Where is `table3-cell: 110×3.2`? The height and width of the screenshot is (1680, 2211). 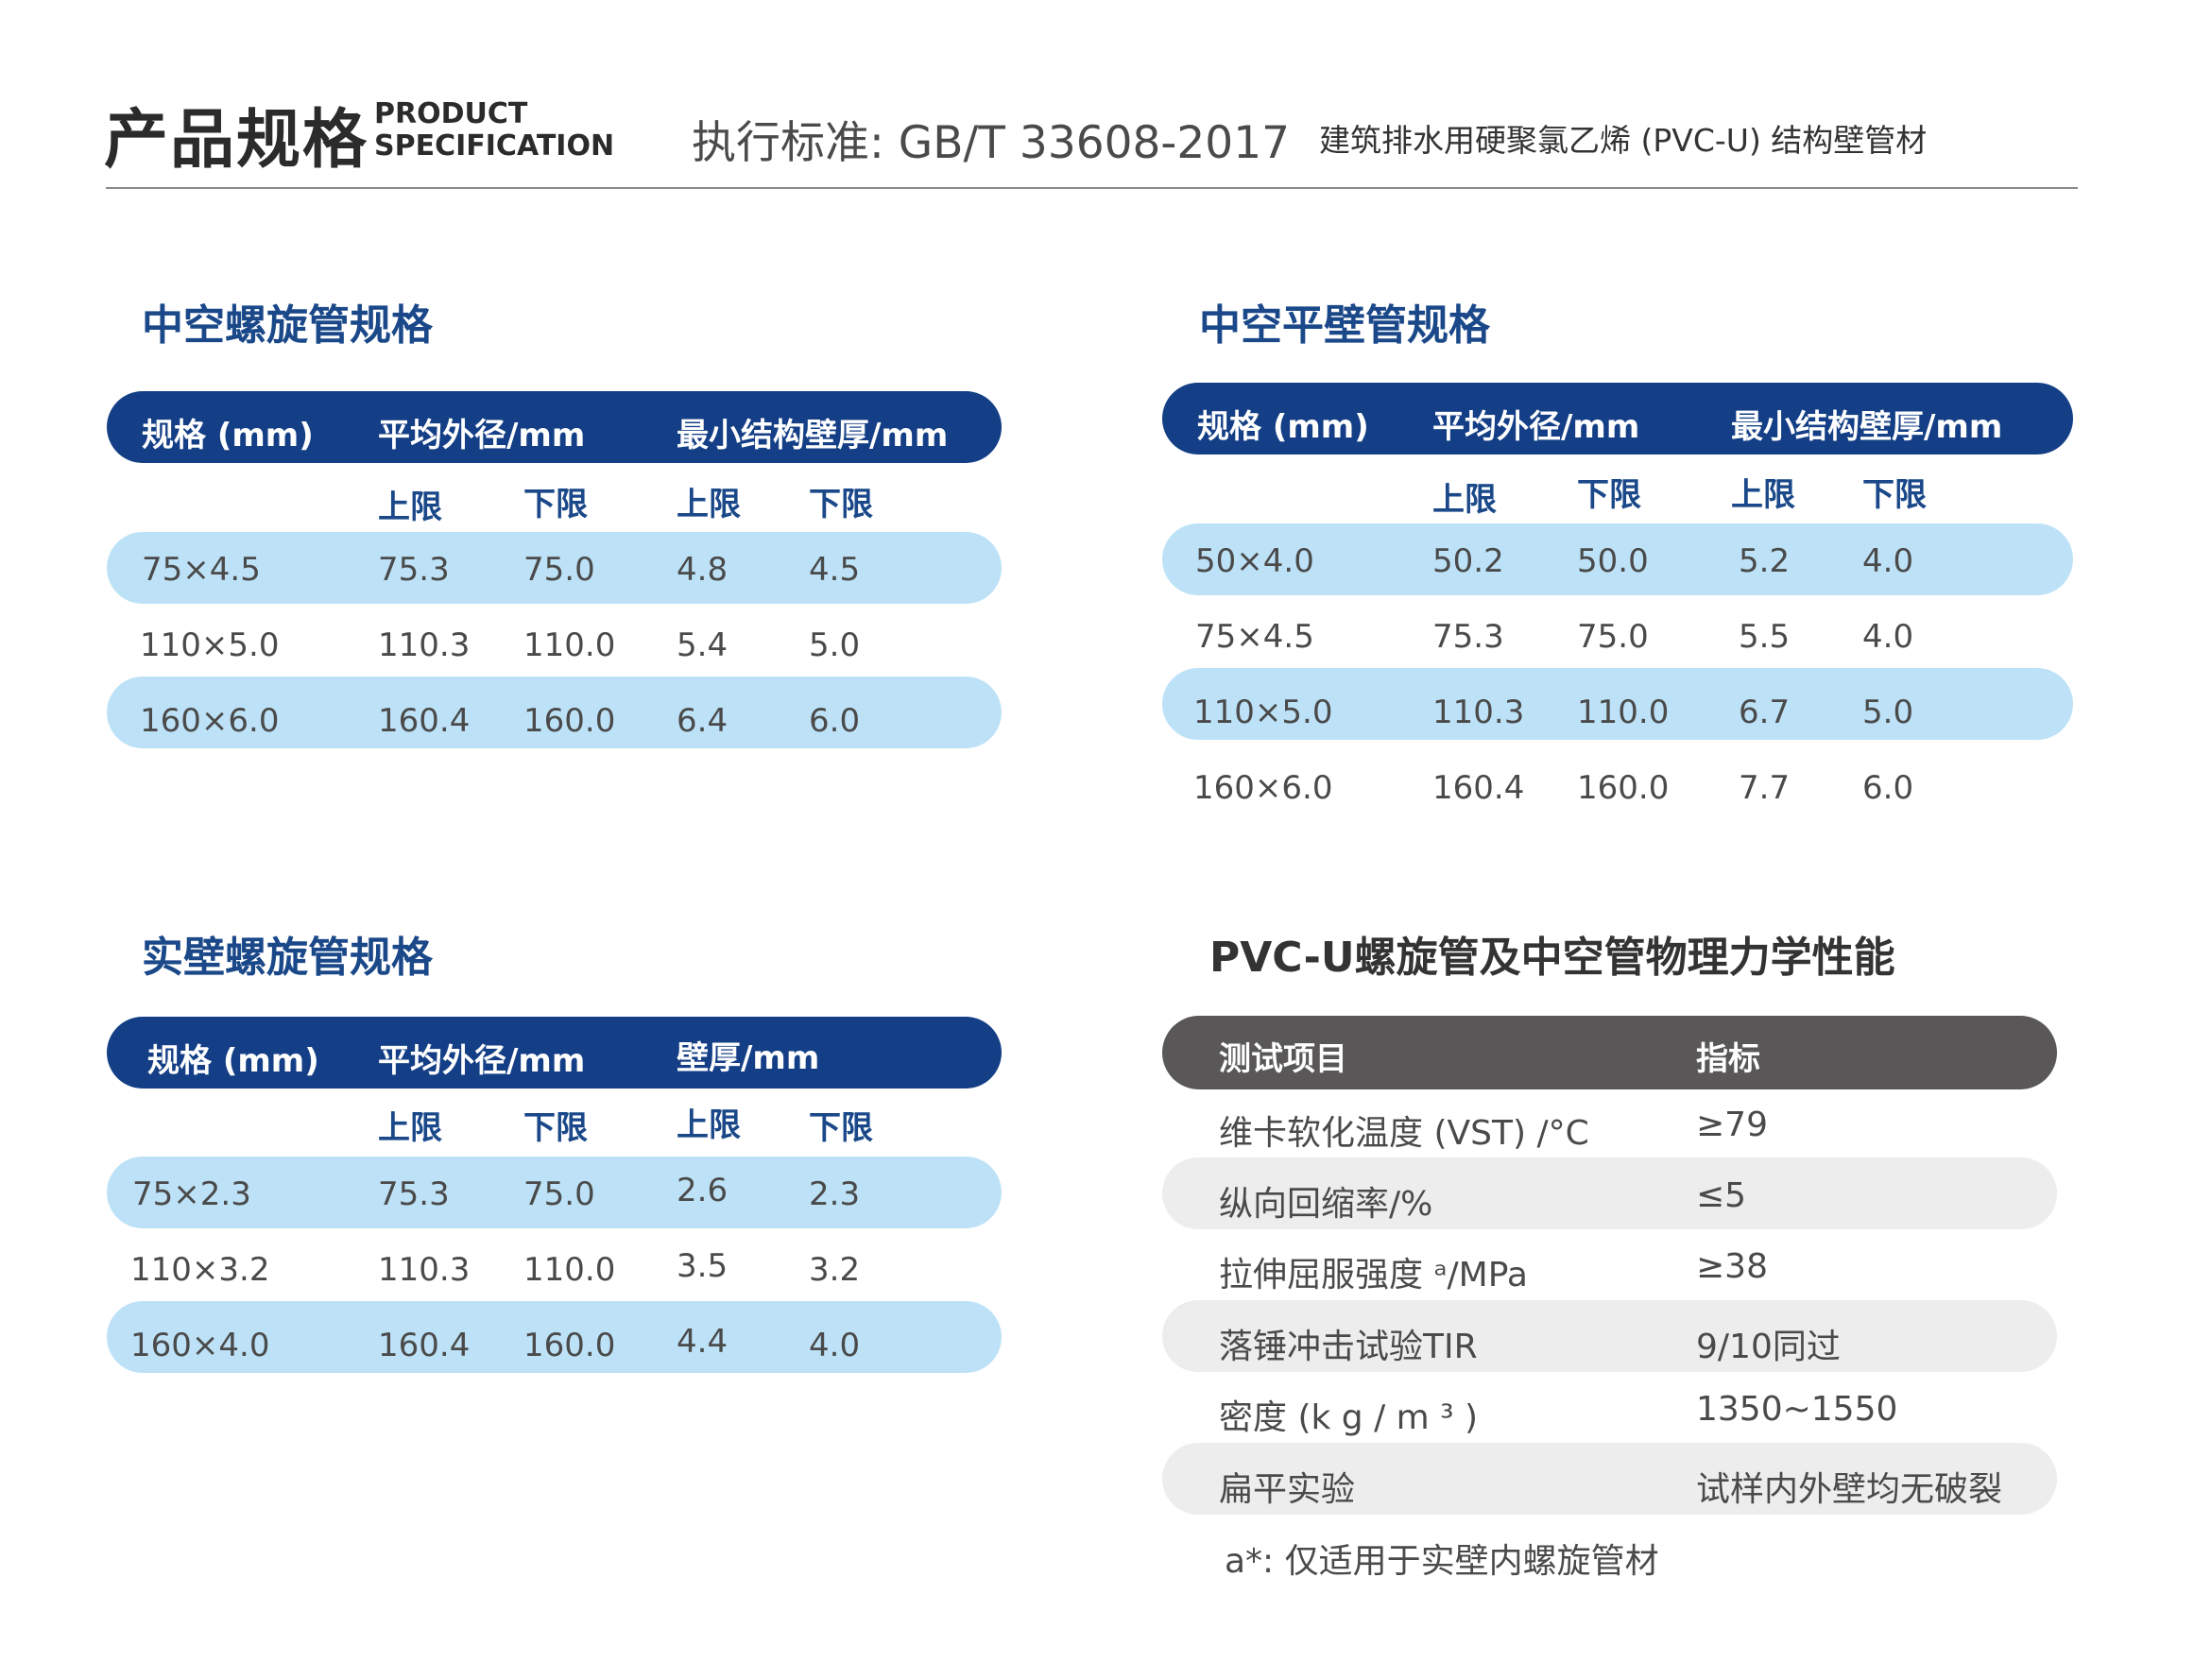 table3-cell: 110×3.2 is located at coordinates (200, 1270).